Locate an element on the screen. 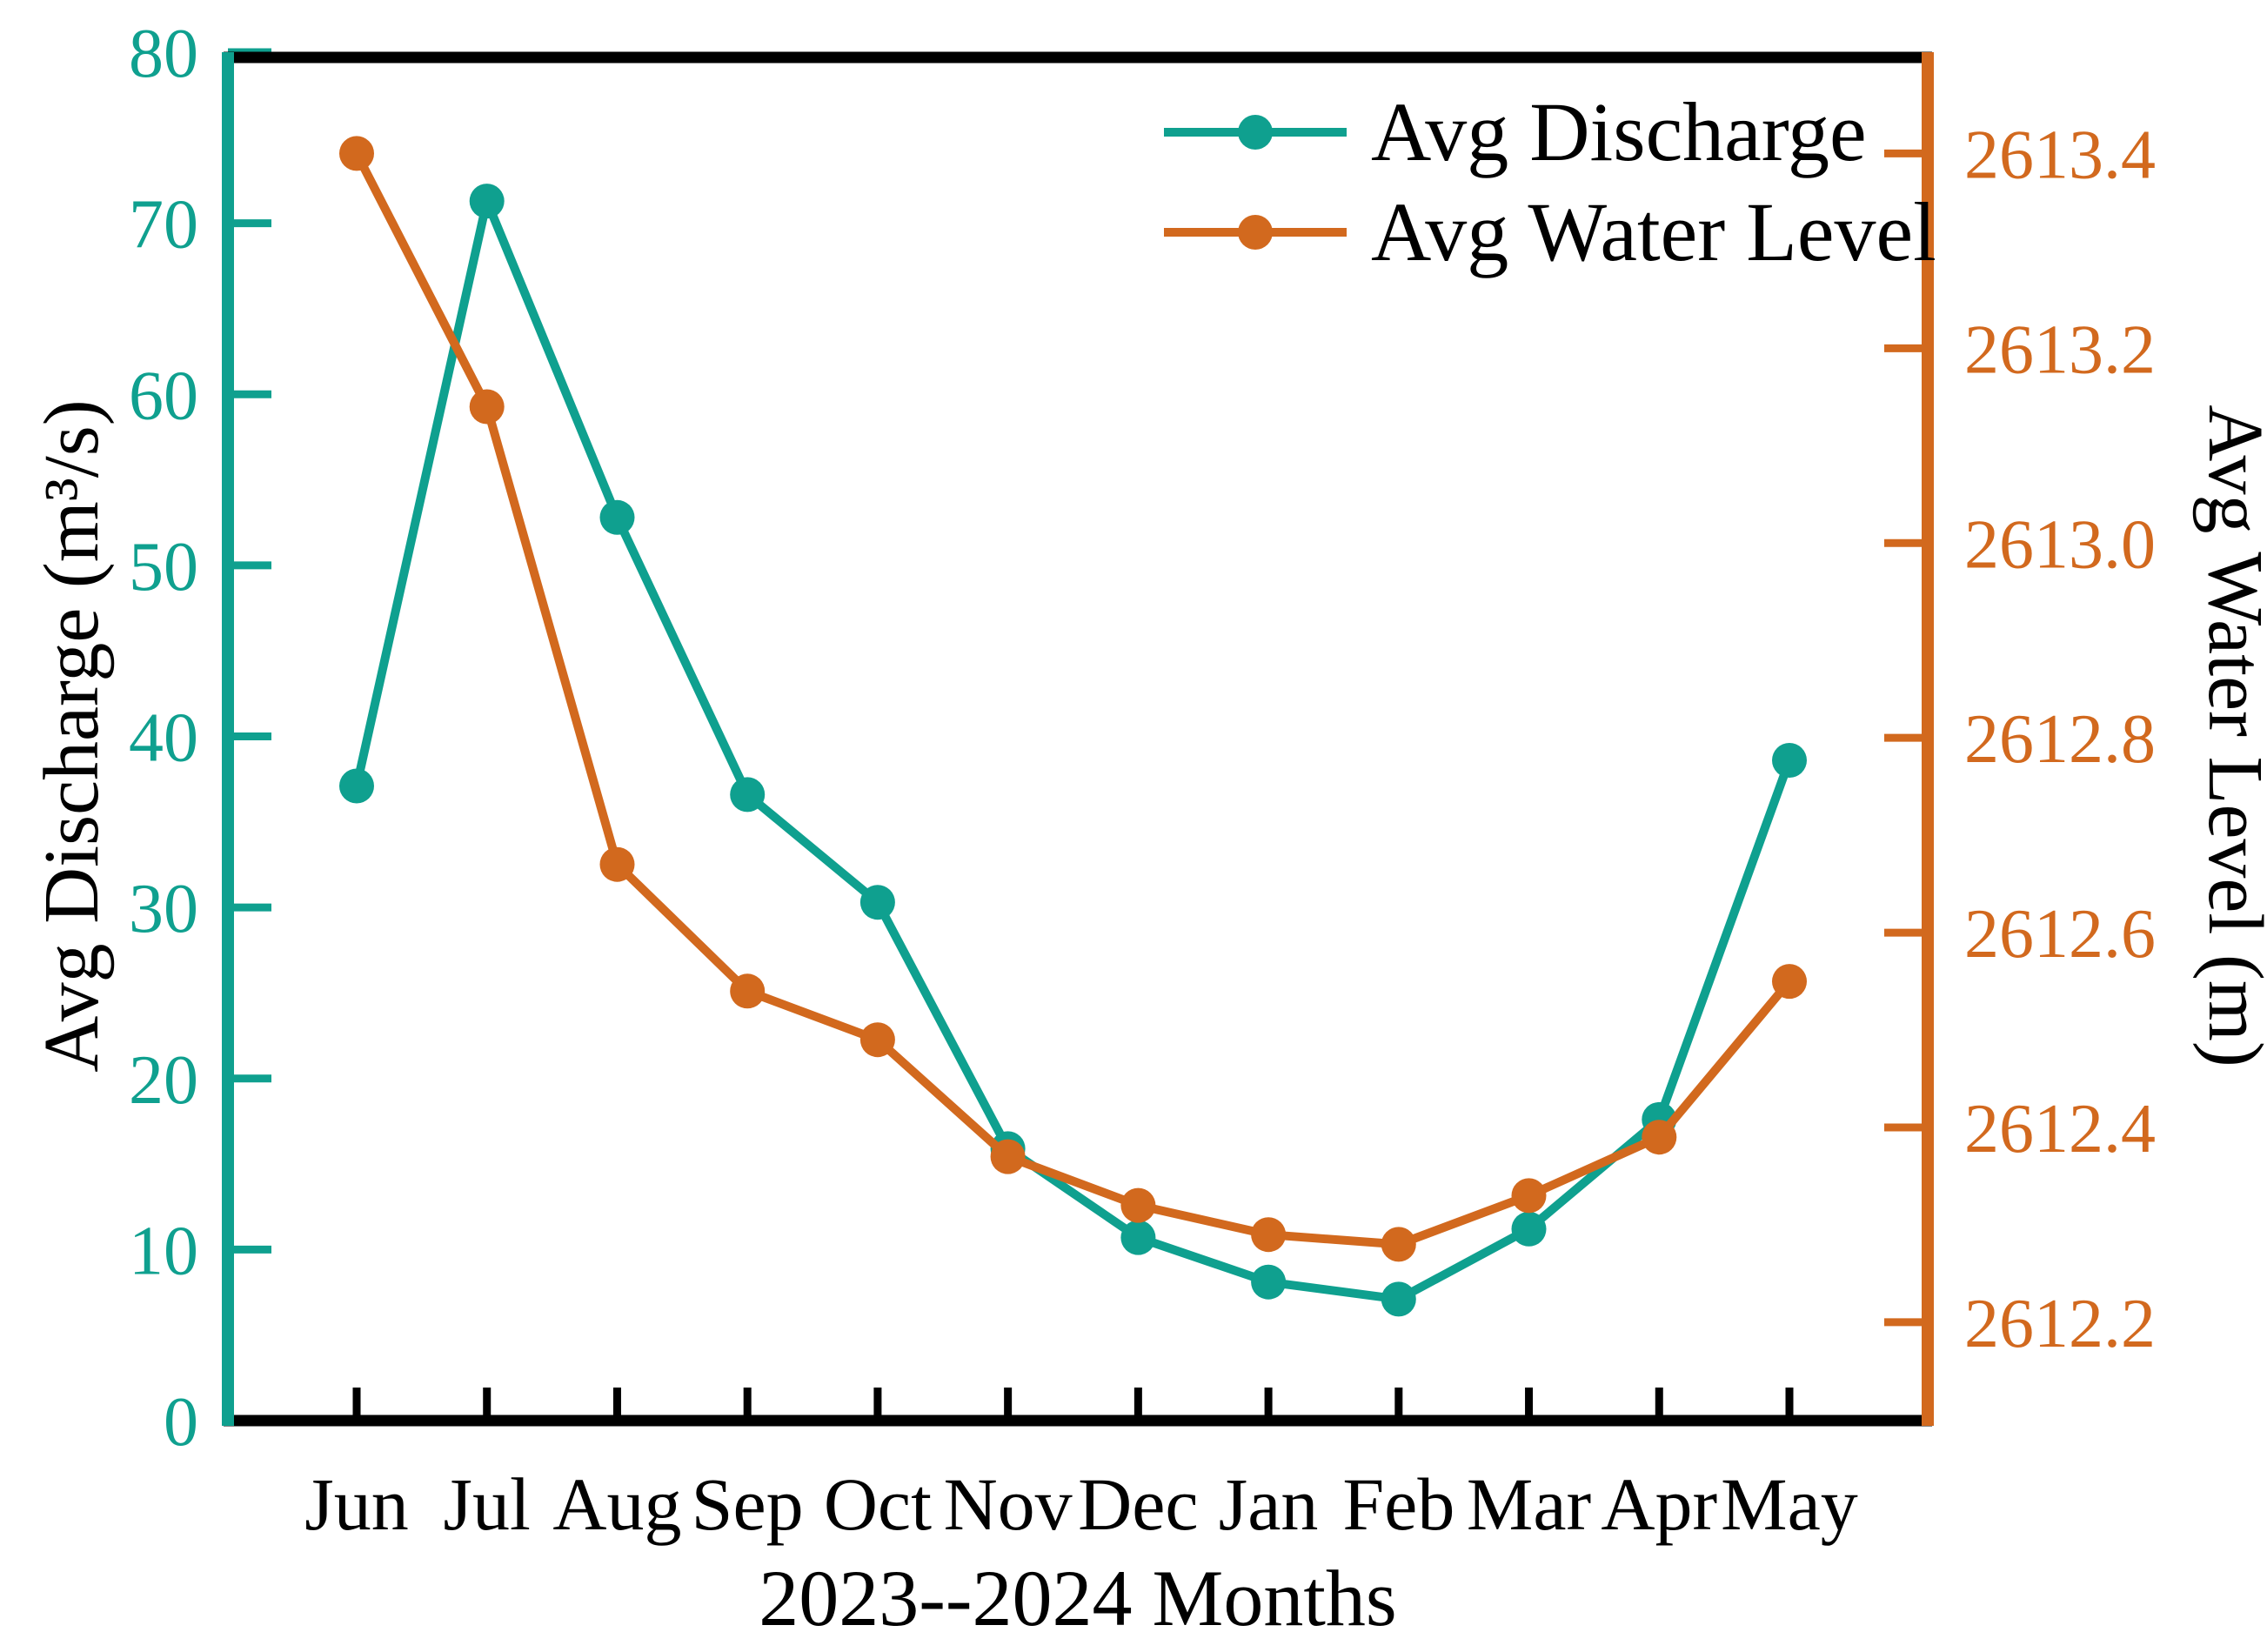  legend-label-discharge: Avg Discharge is located at coordinates (1619, 131).